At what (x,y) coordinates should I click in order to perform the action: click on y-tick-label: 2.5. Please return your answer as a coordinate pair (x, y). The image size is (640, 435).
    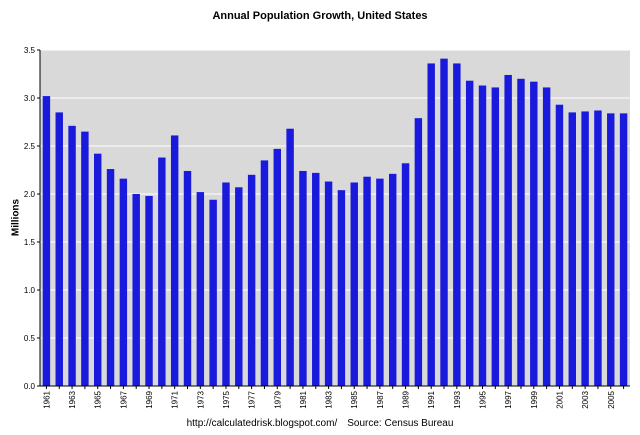
    Looking at the image, I should click on (30, 146).